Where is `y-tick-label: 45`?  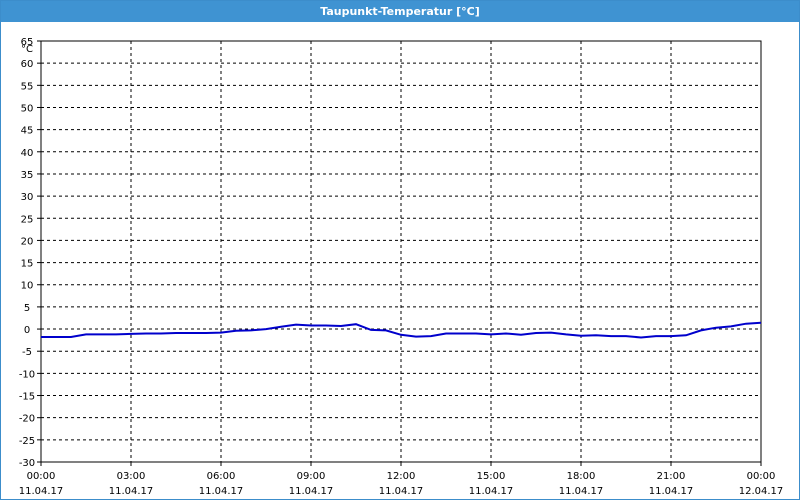 y-tick-label: 45 is located at coordinates (27, 131).